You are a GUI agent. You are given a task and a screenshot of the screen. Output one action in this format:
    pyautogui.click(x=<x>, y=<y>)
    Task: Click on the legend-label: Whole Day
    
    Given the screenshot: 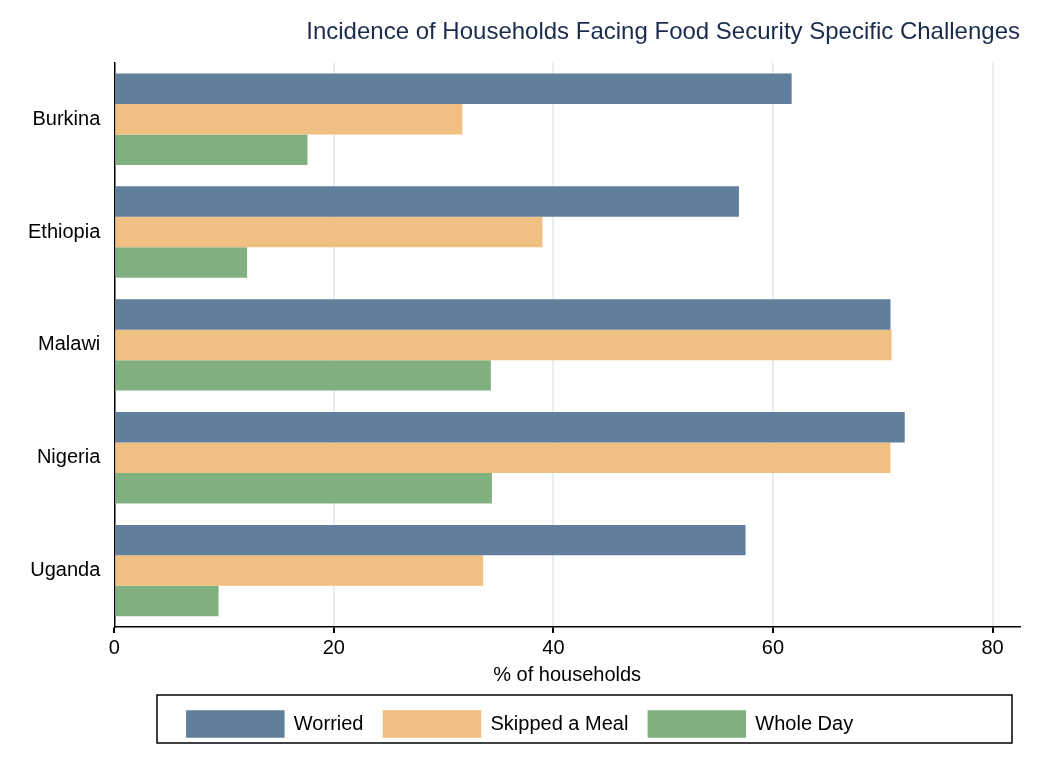 What is the action you would take?
    pyautogui.click(x=804, y=722)
    